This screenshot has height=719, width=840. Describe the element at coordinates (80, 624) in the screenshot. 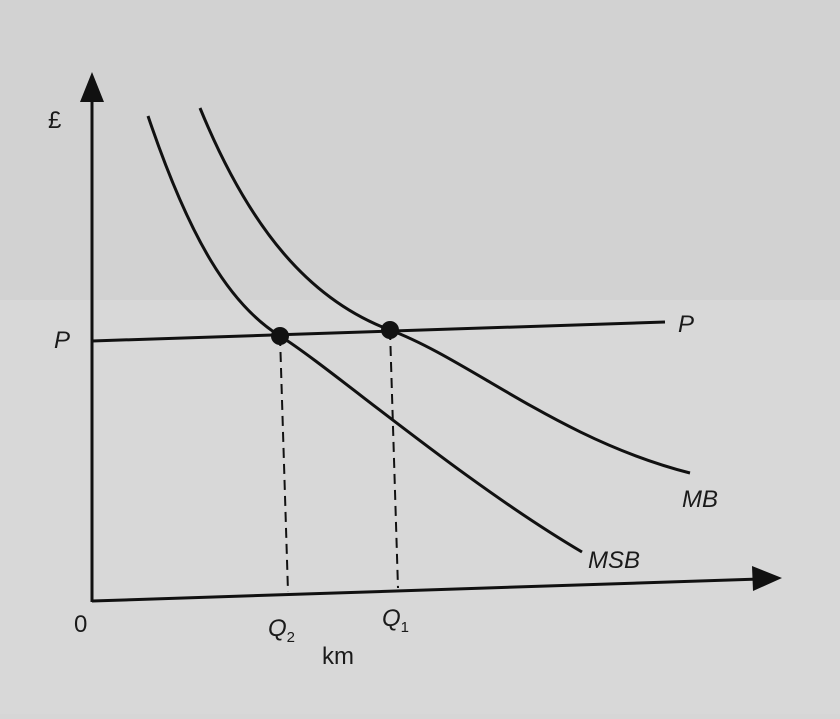

I see `origin-label: 0` at that location.